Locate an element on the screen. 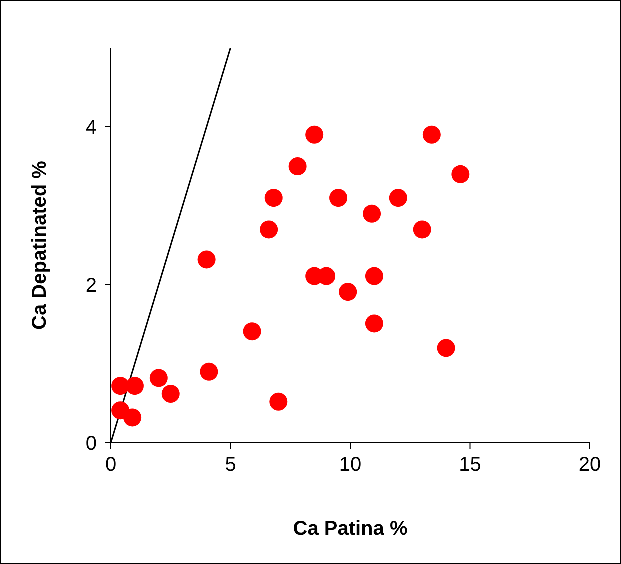 The image size is (621, 564). x-tick-label: 0 is located at coordinates (111, 465).